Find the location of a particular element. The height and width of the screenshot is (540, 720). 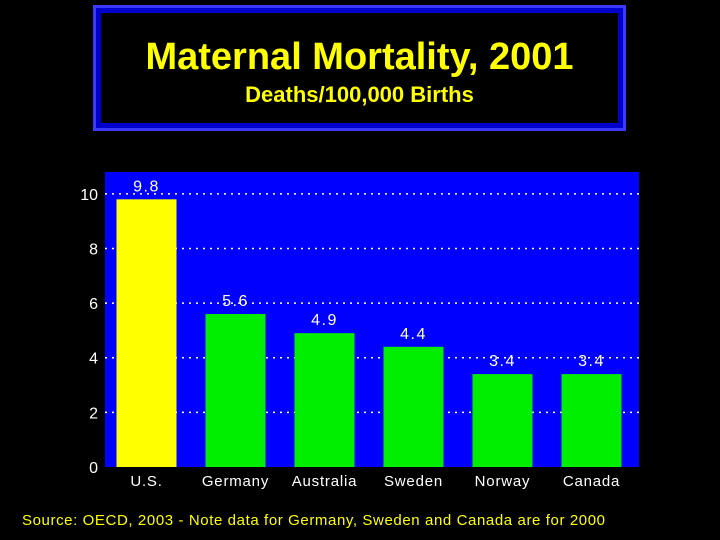

x-tick-label: Norway is located at coordinates (503, 481).